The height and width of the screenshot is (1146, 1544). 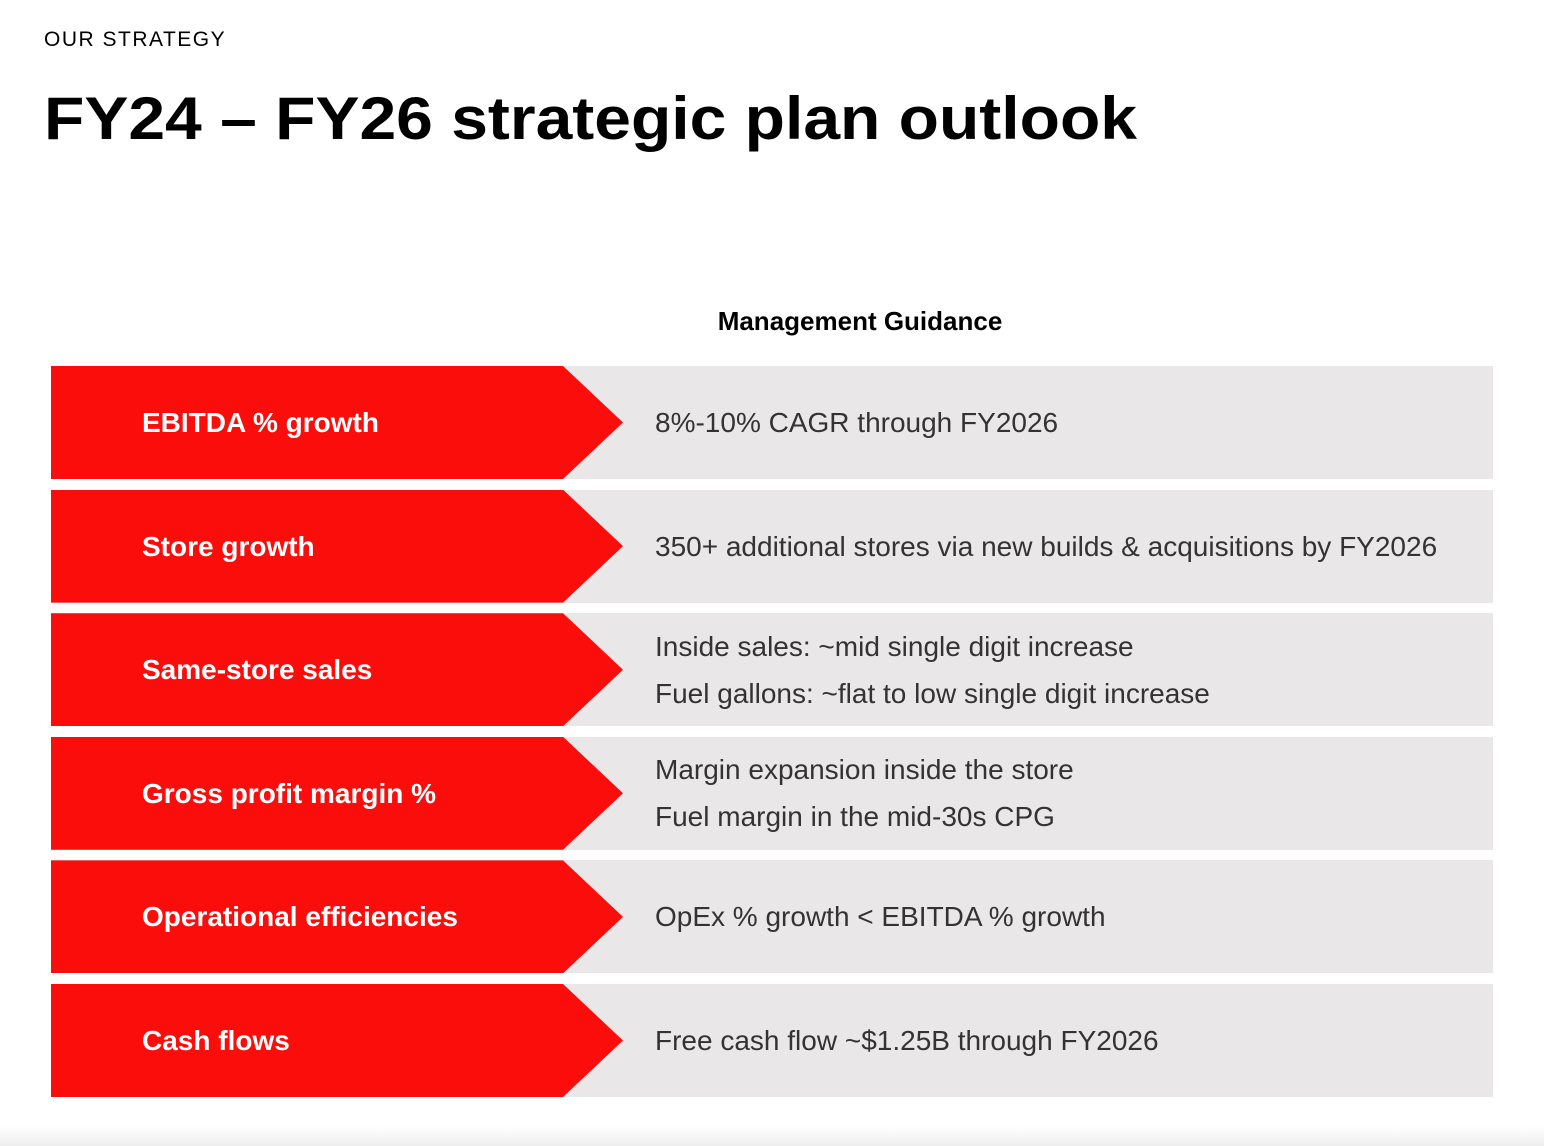 What do you see at coordinates (300, 917) in the screenshot?
I see `metric-label: Operational efficiencies` at bounding box center [300, 917].